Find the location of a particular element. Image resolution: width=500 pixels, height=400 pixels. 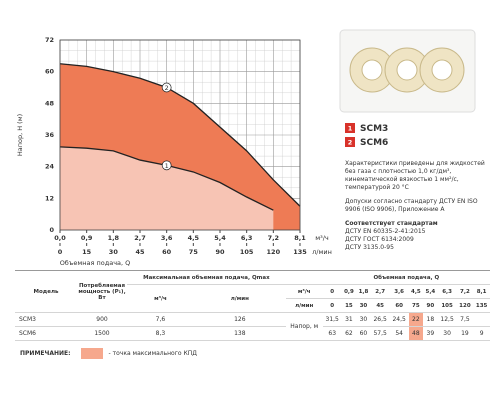

flow-unit: м³/ч is located at coordinates (304, 291).